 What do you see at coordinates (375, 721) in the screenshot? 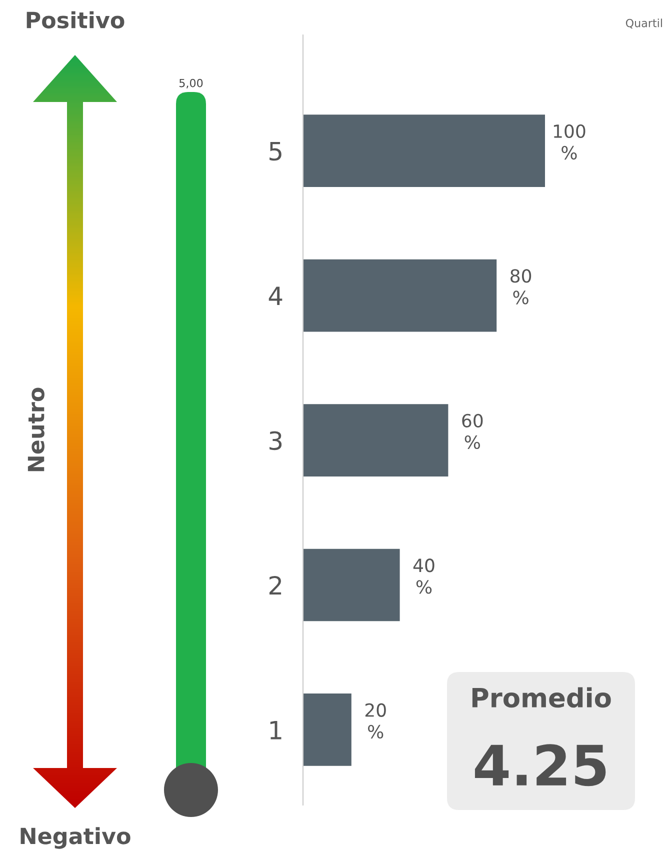
I see `data-label: 20 %` at bounding box center [375, 721].